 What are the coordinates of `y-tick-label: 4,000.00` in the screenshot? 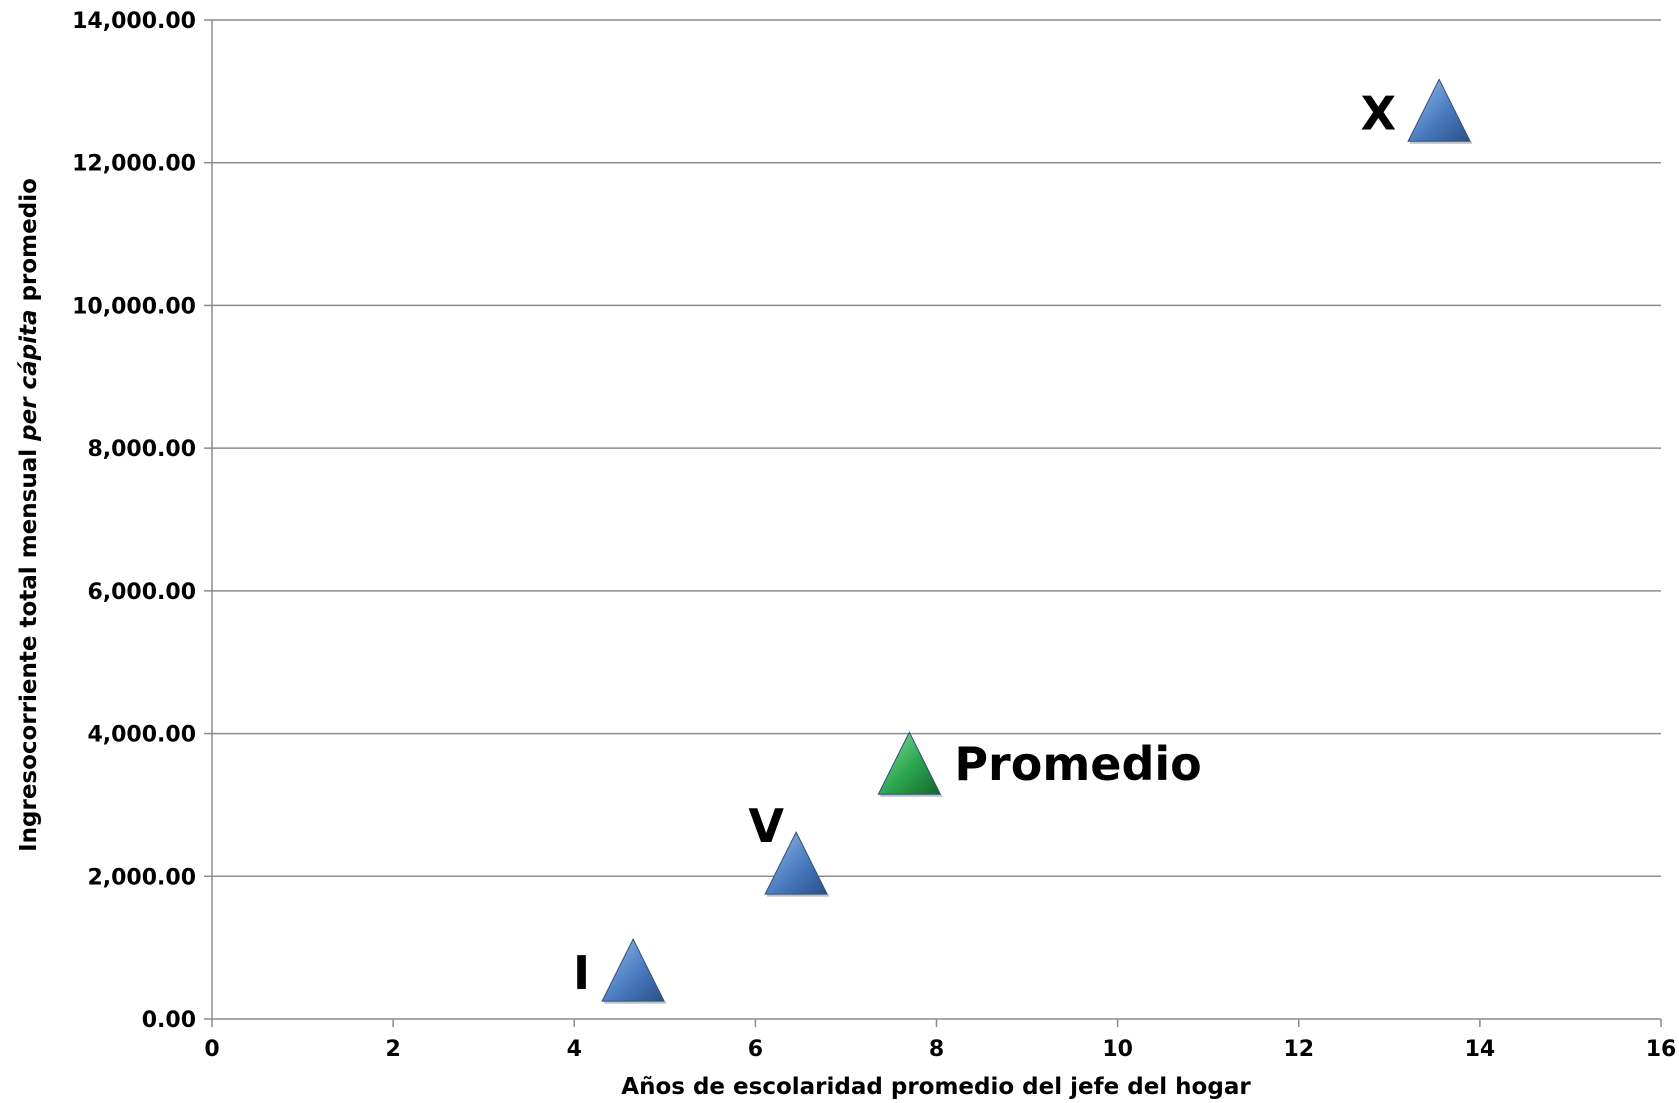 It's located at (141, 735).